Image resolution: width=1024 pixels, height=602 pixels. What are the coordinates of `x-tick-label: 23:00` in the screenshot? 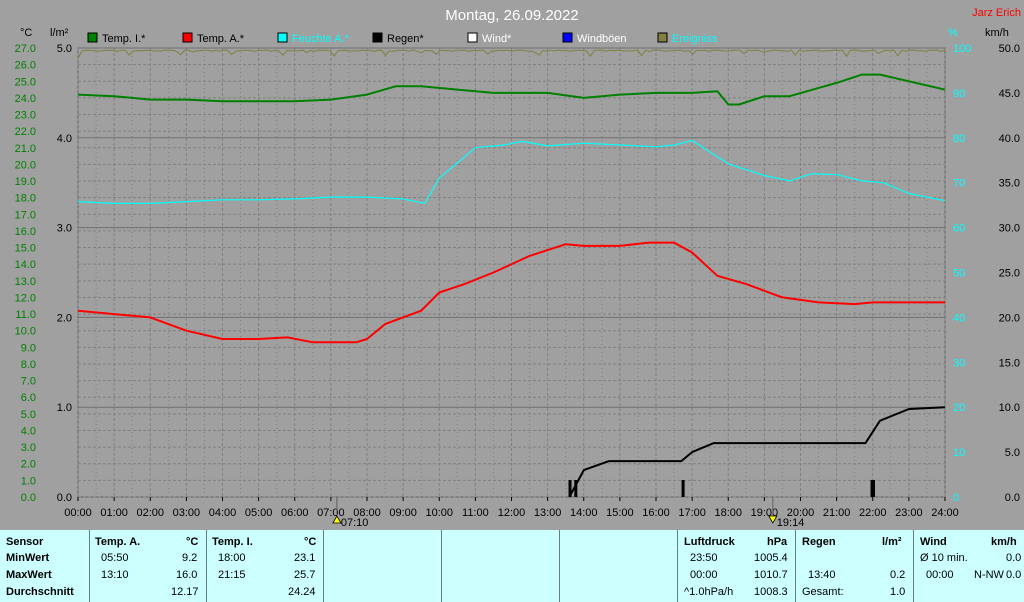 It's located at (909, 513).